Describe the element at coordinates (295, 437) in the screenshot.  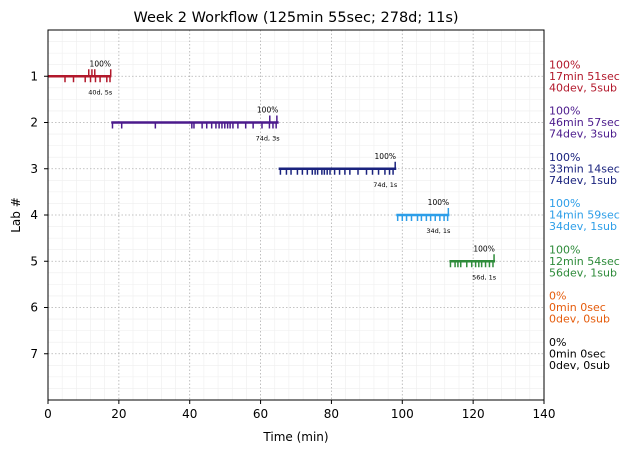
I see `x-axis-label: Time (min)` at that location.